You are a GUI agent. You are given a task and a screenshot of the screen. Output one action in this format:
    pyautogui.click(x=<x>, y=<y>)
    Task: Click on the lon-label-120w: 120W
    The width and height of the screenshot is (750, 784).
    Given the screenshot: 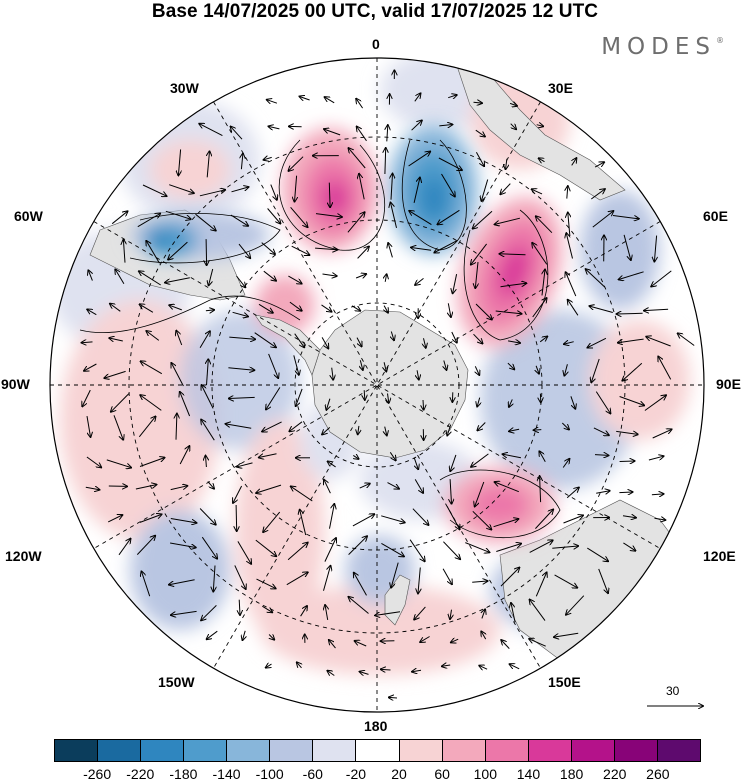 What is the action you would take?
    pyautogui.click(x=23, y=556)
    